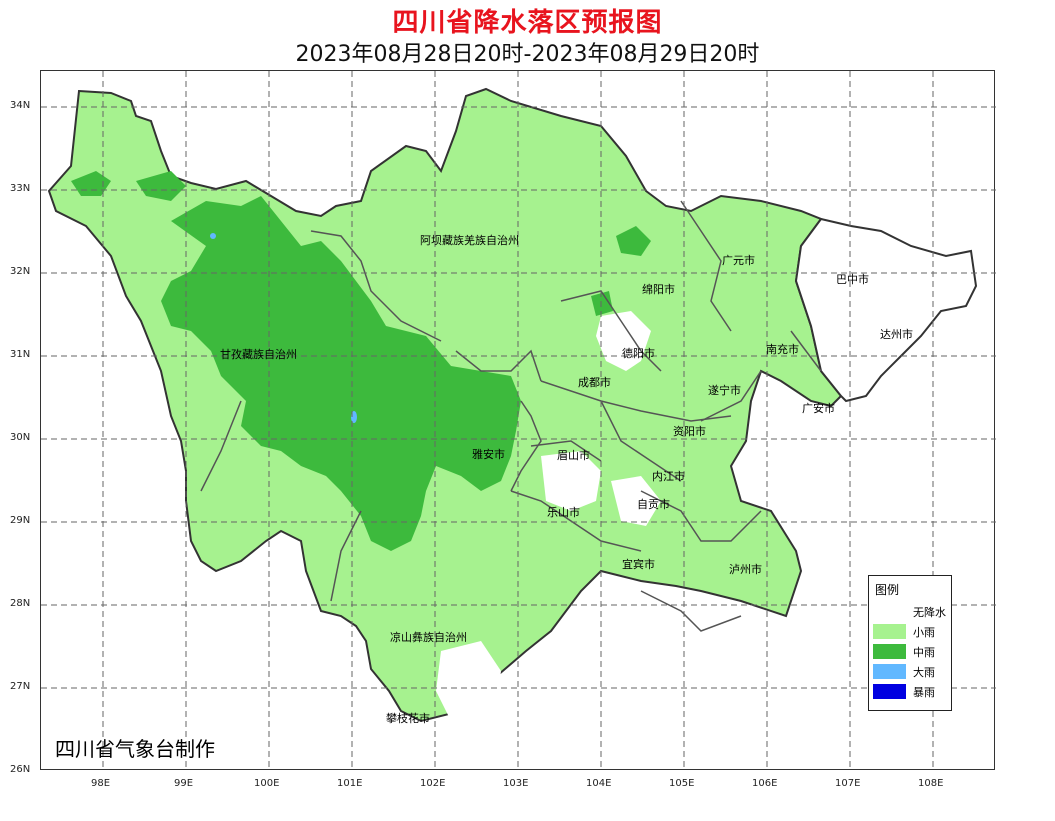  I want to click on map-title: 四川省降水落区预报图, so click(527, 23).